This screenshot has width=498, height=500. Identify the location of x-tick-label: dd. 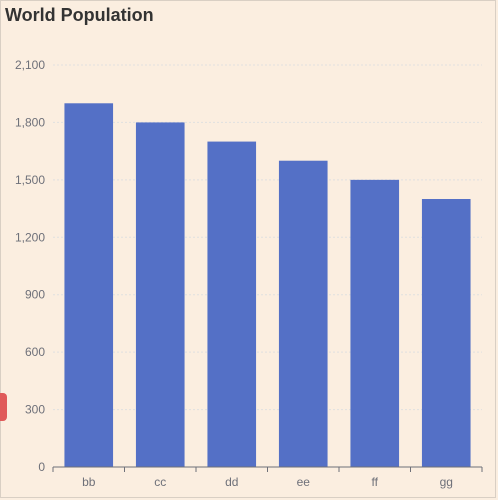
(231, 482).